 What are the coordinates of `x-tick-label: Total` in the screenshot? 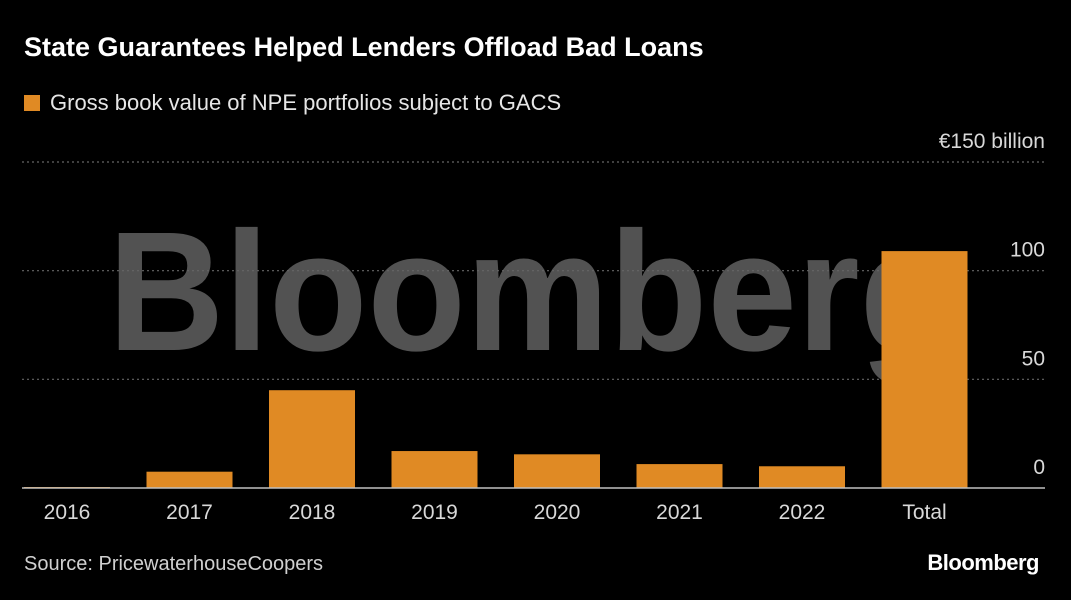 It's located at (924, 512).